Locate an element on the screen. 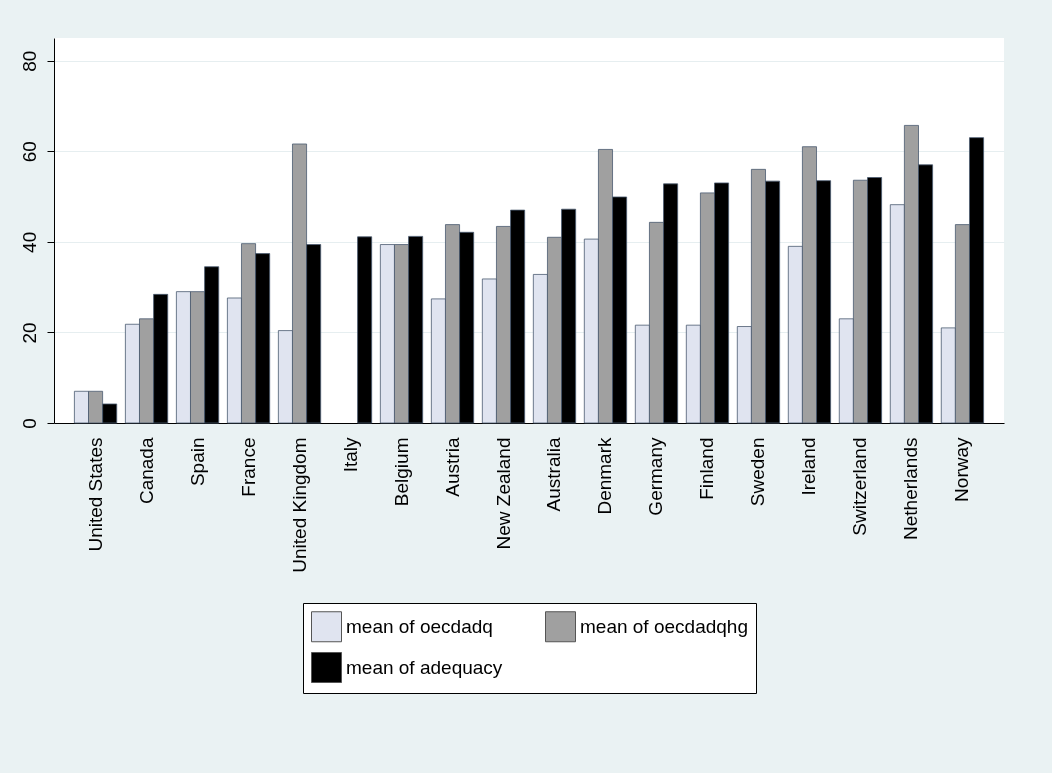  y-tick-label: 20 is located at coordinates (29, 333).